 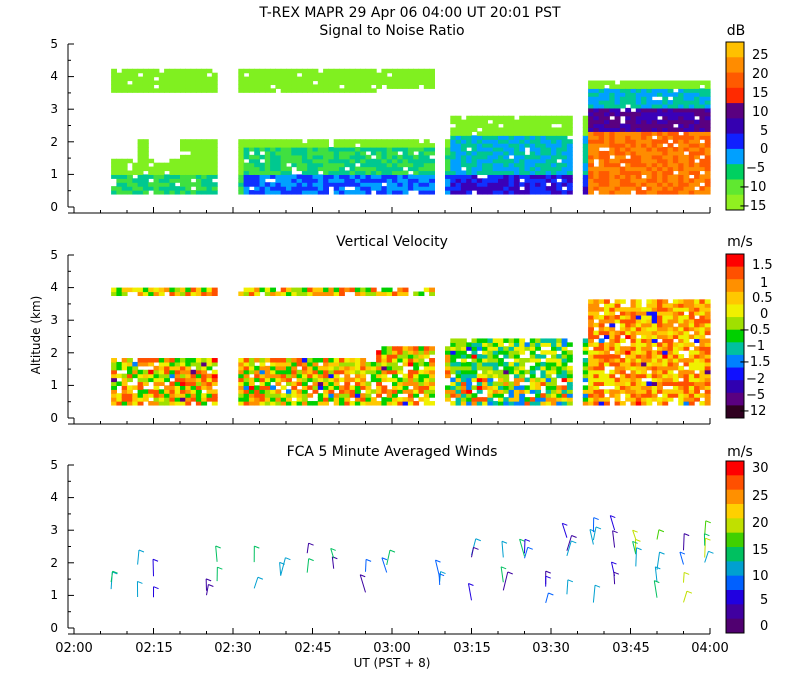 What do you see at coordinates (756, 338) in the screenshot?
I see `velocity-colorbar-labels: 1.5 1 0.5 0 −0.5 −1 −1.5 −2 −5 −12` at bounding box center [756, 338].